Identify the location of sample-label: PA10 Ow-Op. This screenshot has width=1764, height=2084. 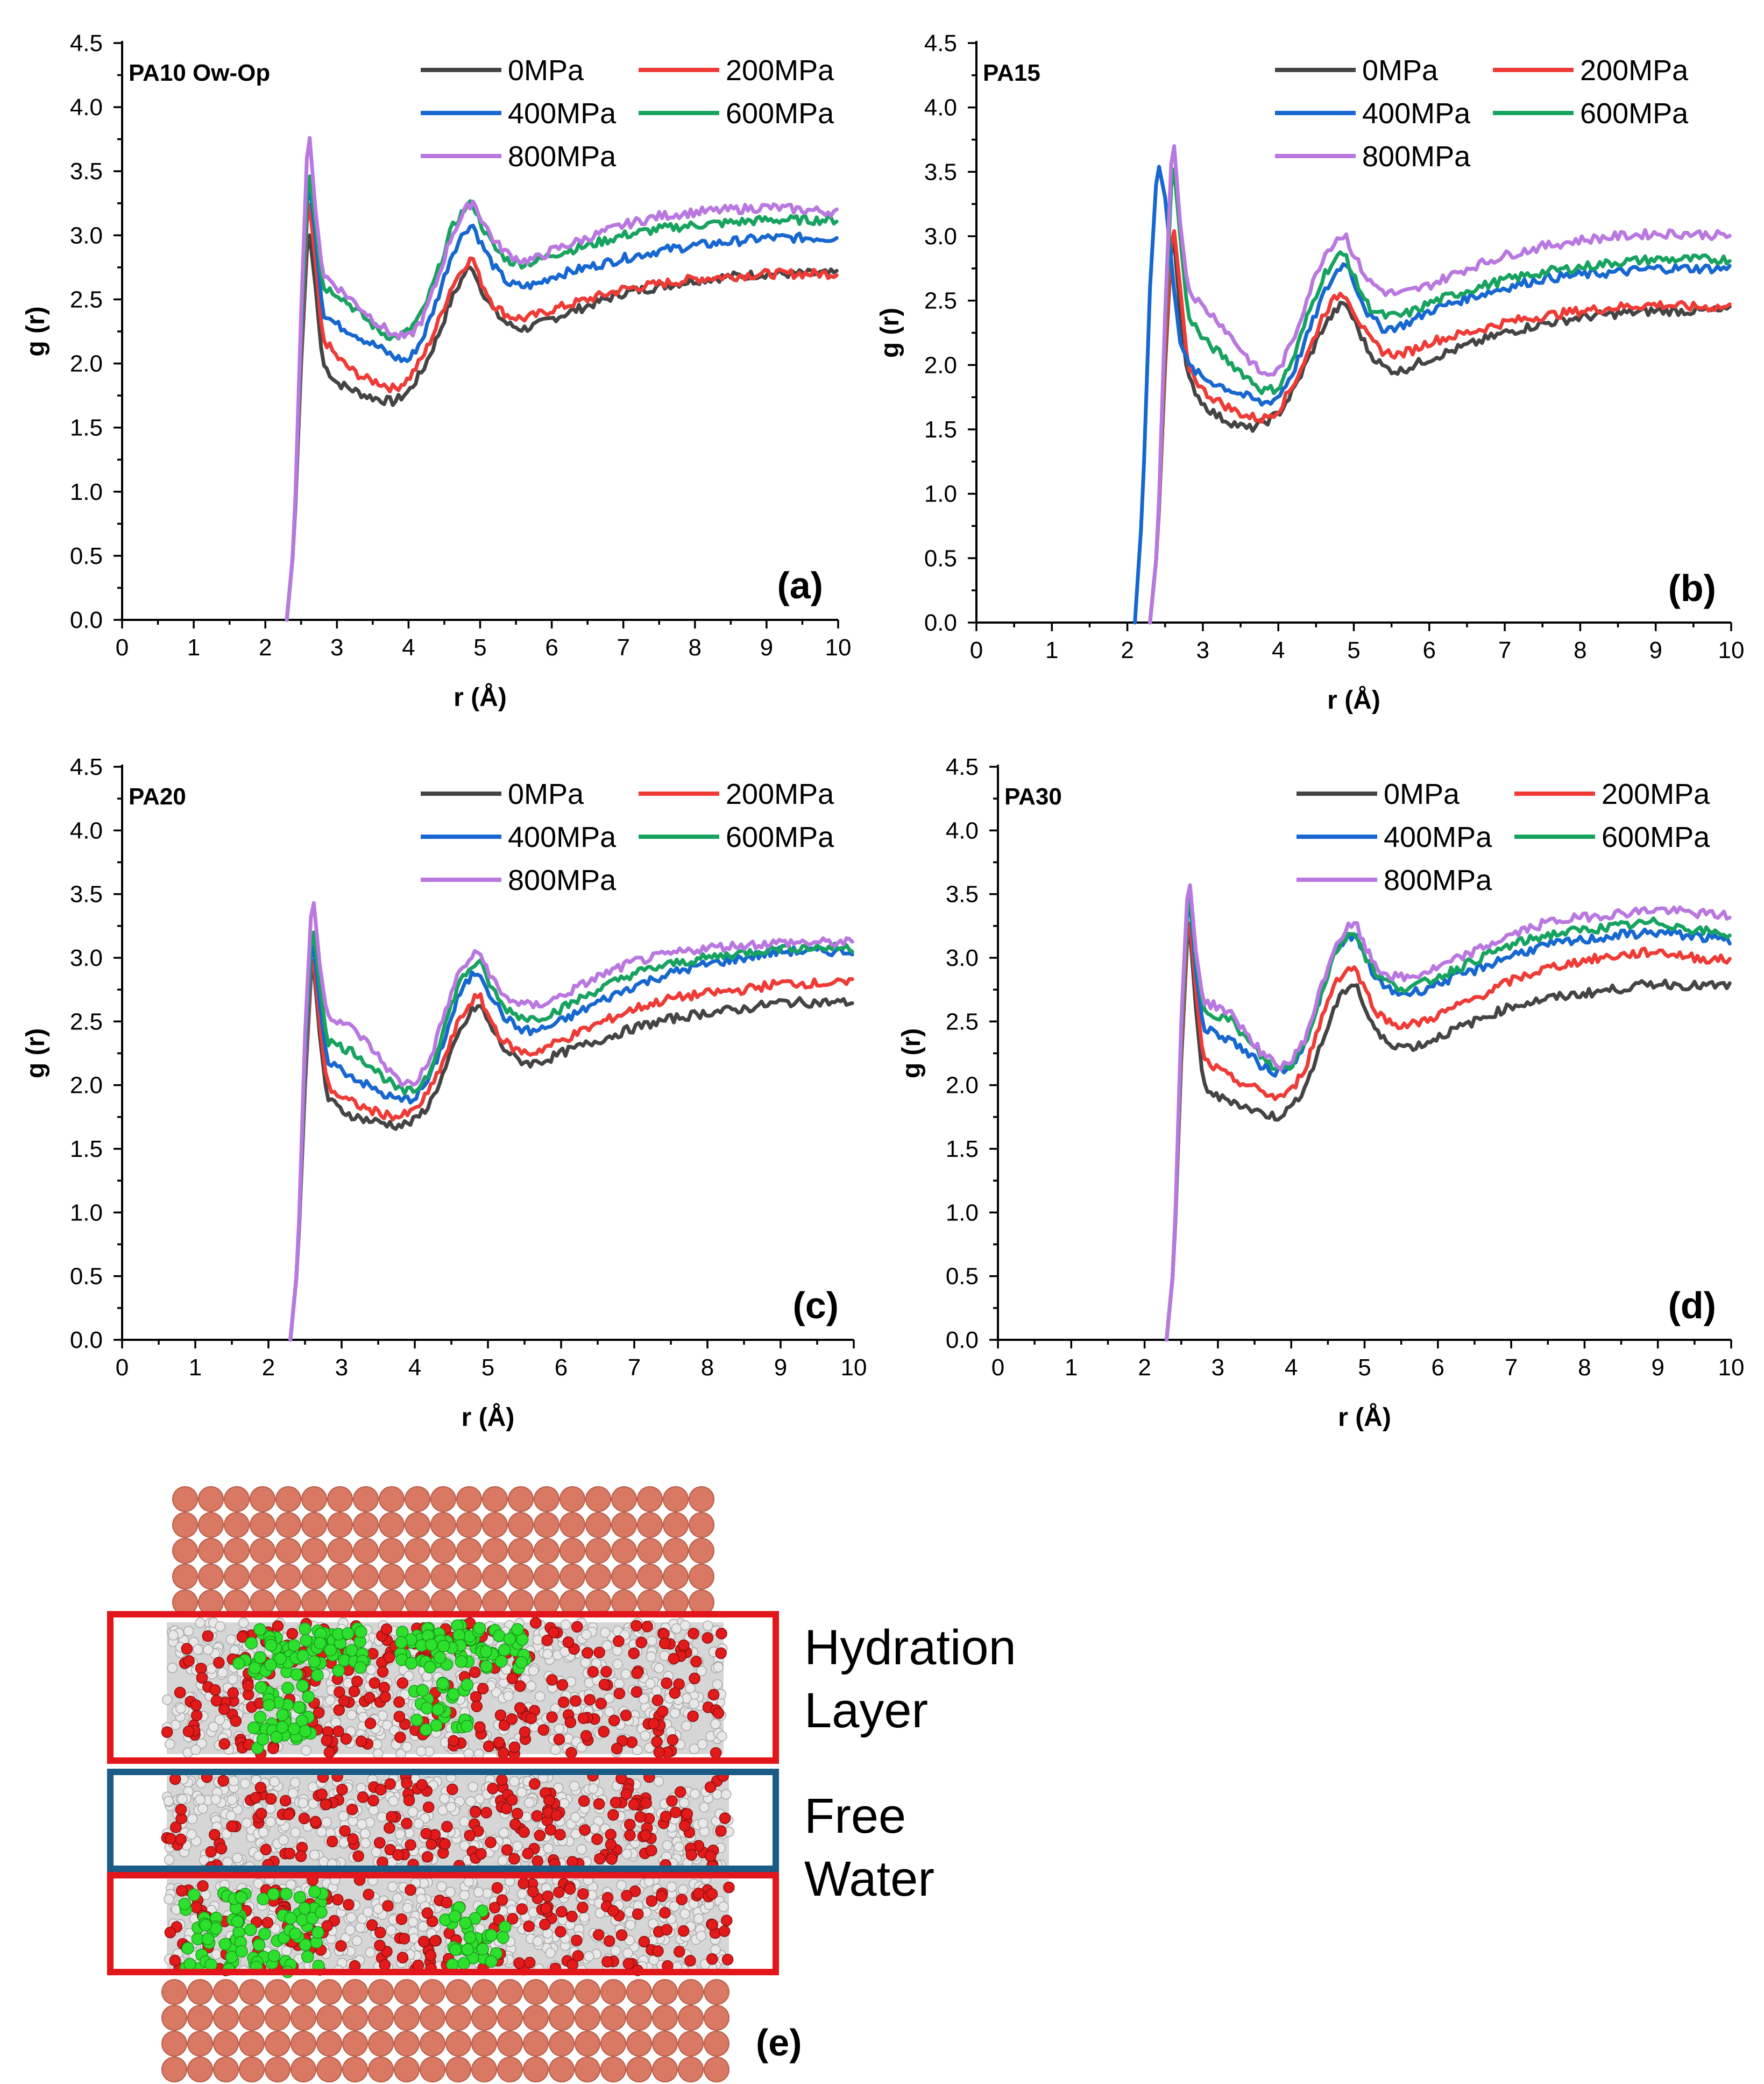
(199, 73).